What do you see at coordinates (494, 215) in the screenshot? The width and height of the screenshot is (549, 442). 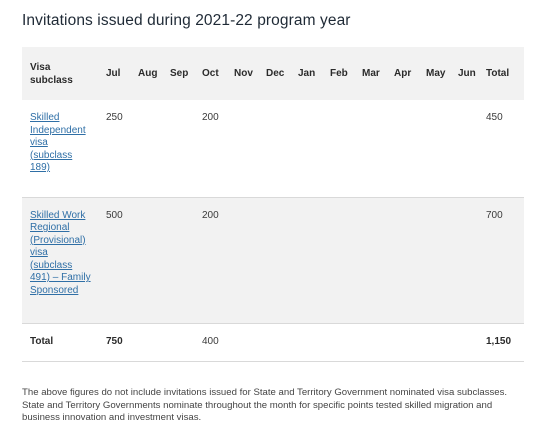 I see `cell-total: 700` at bounding box center [494, 215].